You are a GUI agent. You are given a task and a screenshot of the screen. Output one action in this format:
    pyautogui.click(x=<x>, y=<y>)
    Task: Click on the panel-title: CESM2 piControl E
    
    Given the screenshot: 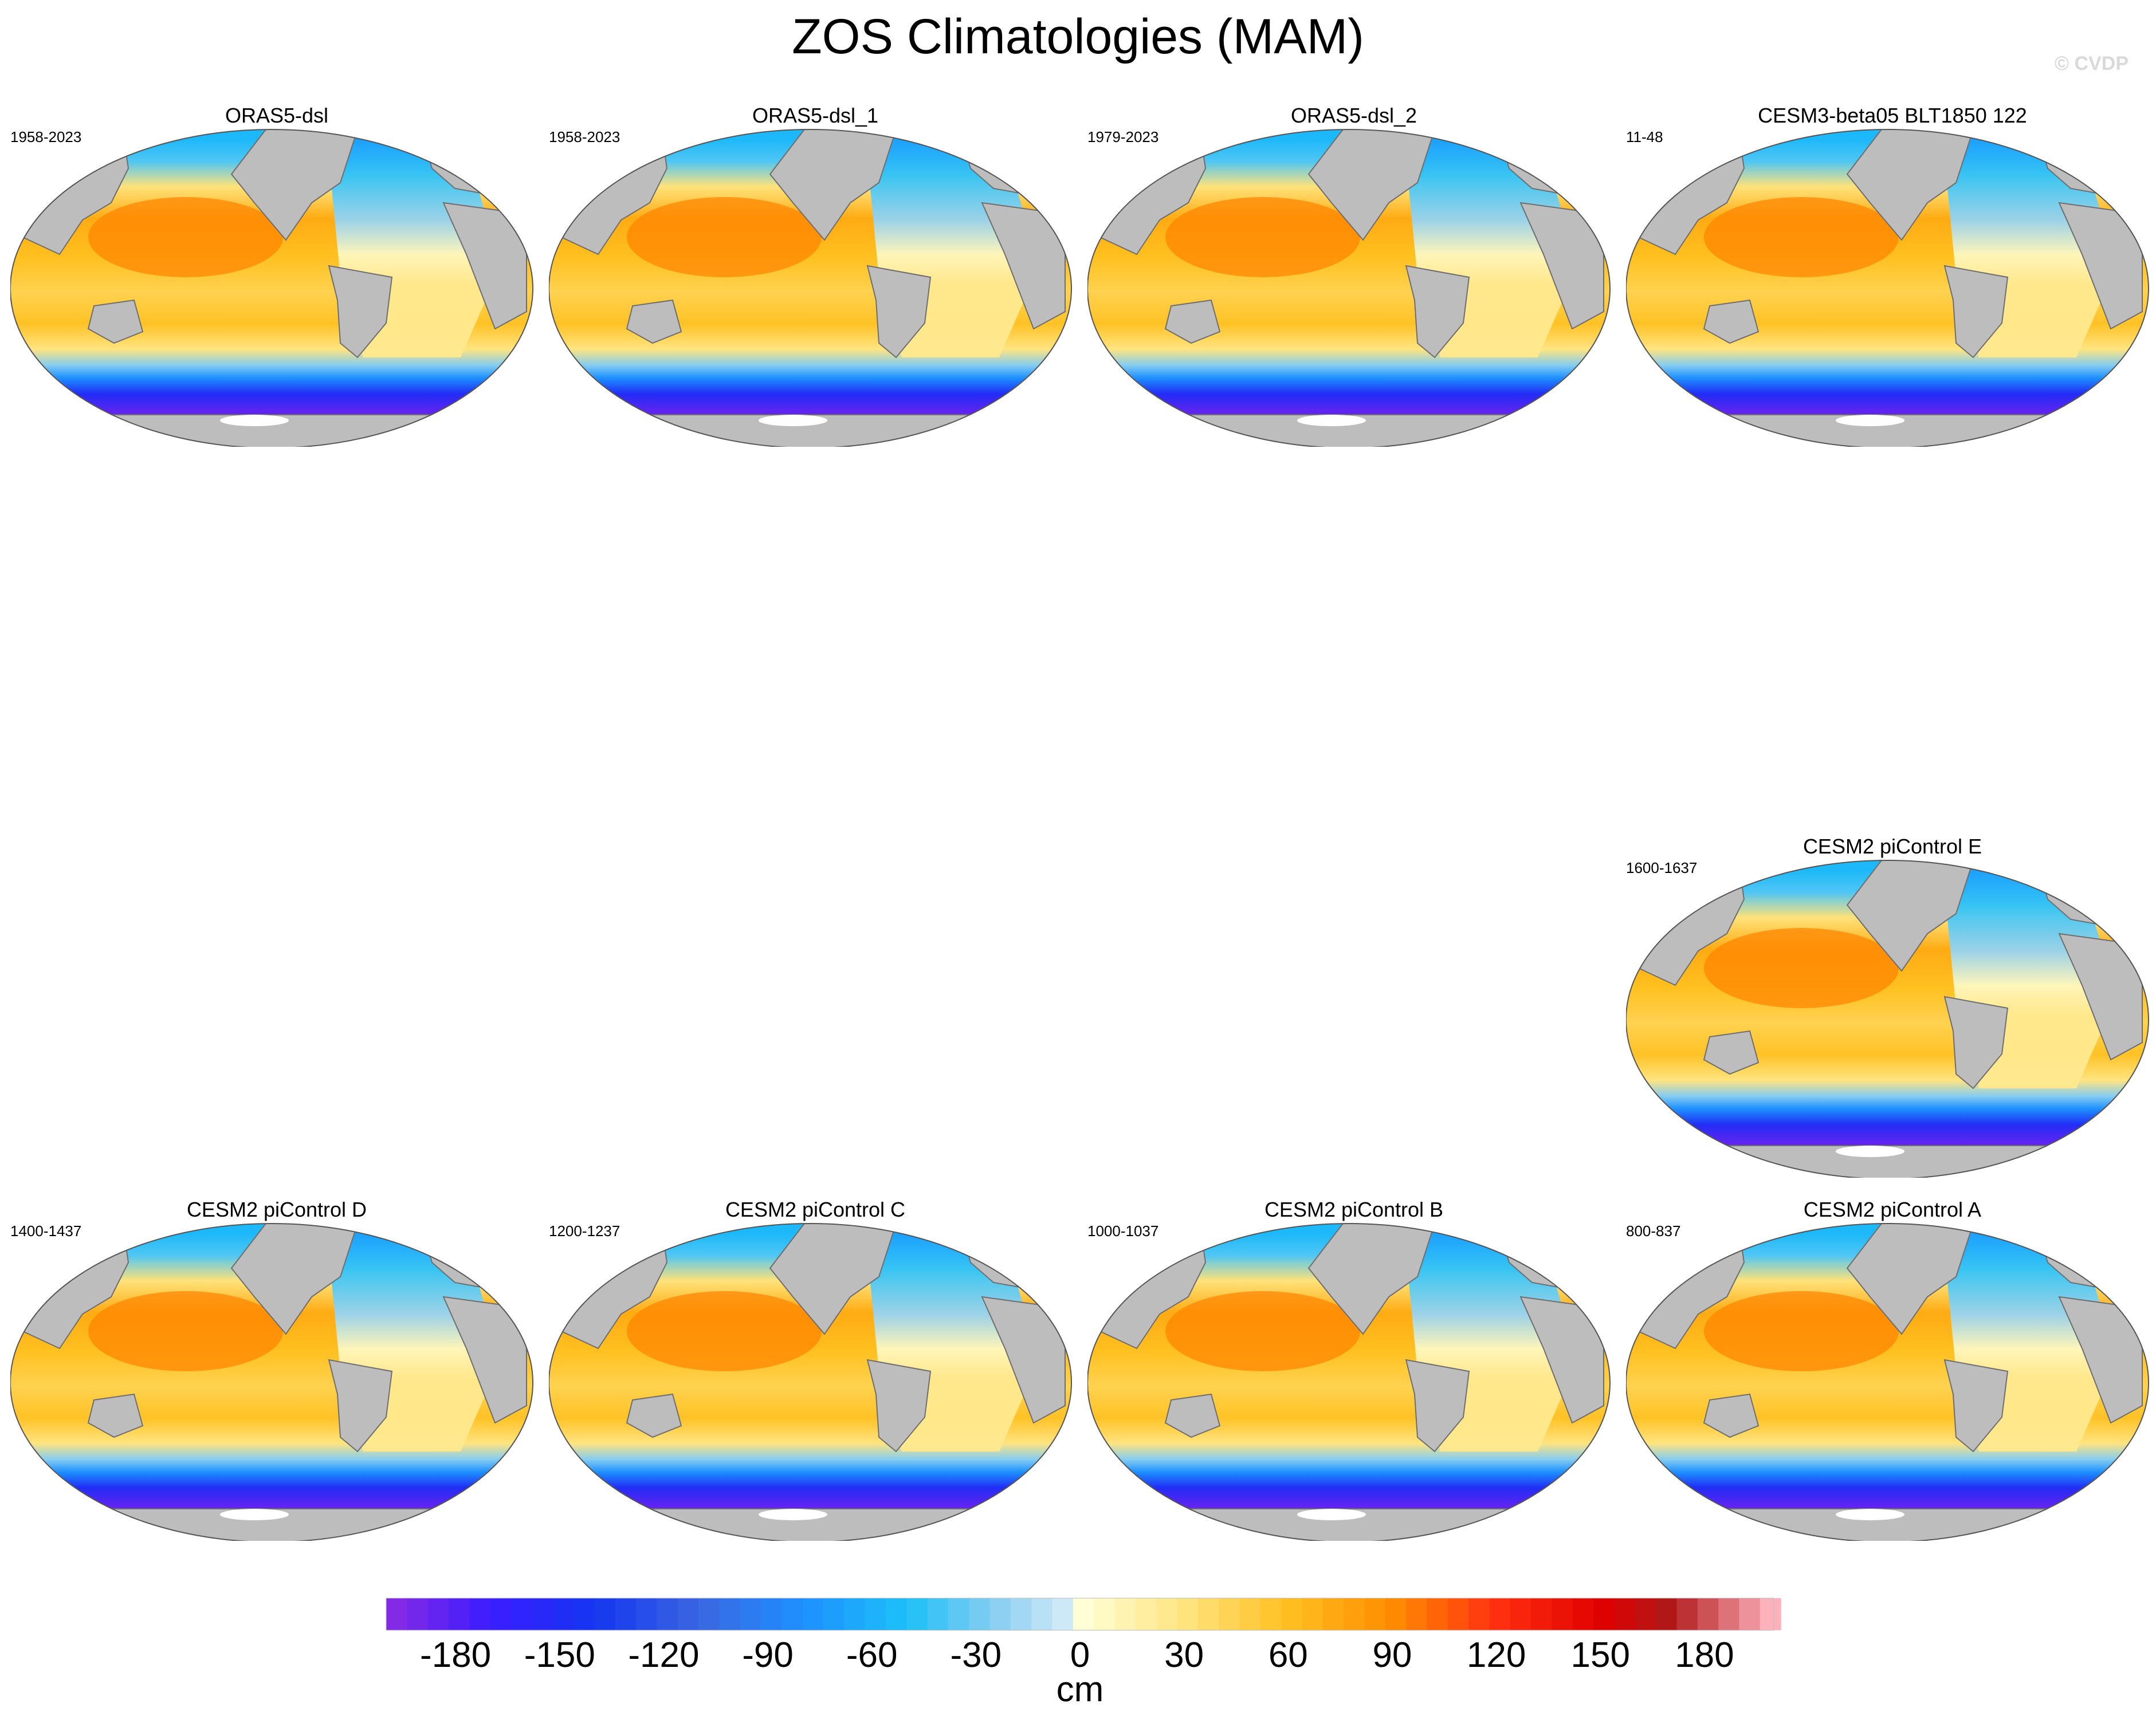 What is the action you would take?
    pyautogui.click(x=1892, y=846)
    